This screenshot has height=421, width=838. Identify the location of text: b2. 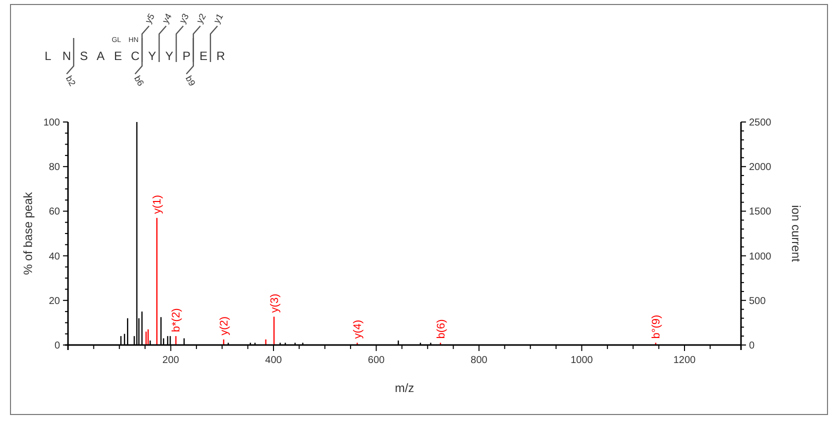
(71, 81).